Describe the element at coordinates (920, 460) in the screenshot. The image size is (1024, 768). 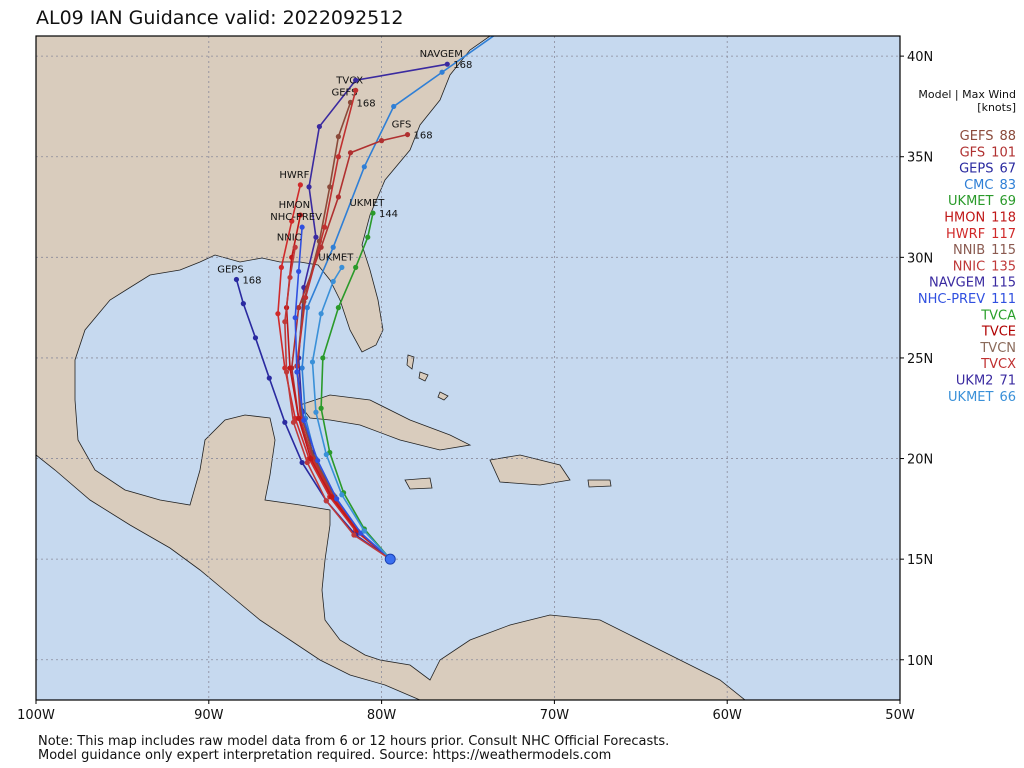
I see `y-tick-label: 20N` at that location.